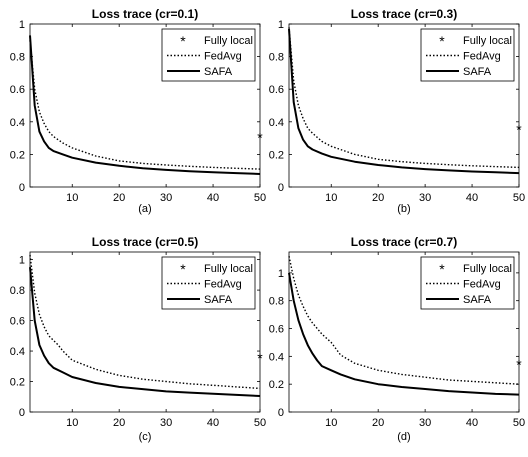  I want to click on subfigure-caption: (a), so click(144, 209).